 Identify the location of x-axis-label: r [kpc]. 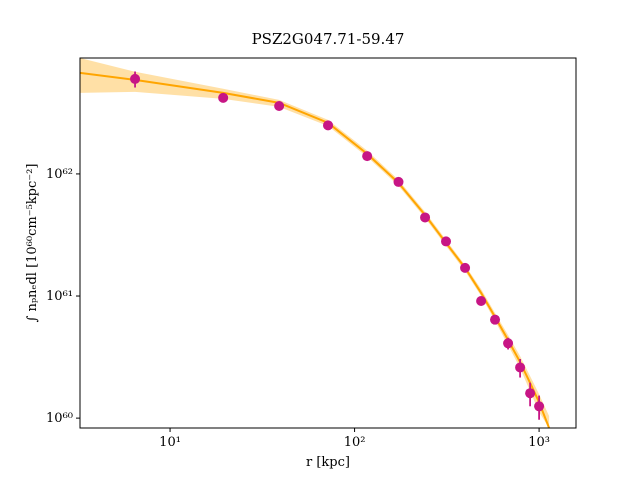
(328, 462).